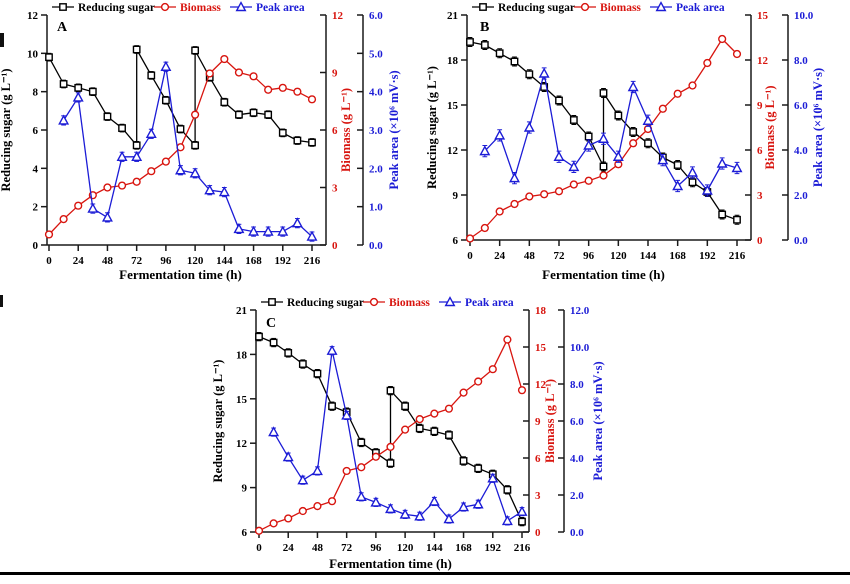  I want to click on biomass-axis: 0 3 6 9 12, so click(332, 131).